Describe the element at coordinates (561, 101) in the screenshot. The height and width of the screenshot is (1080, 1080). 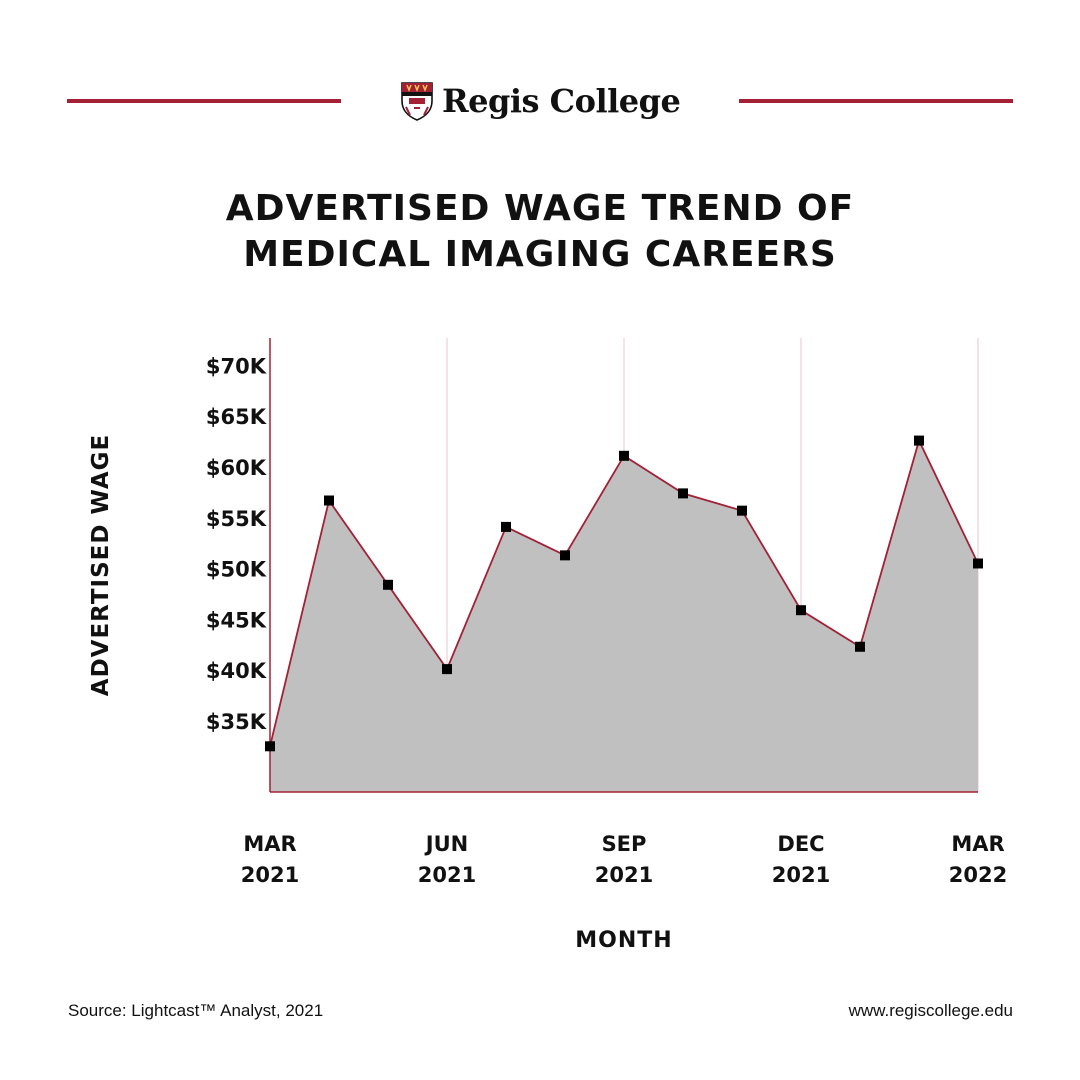
I see `brand-name: Regis College` at that location.